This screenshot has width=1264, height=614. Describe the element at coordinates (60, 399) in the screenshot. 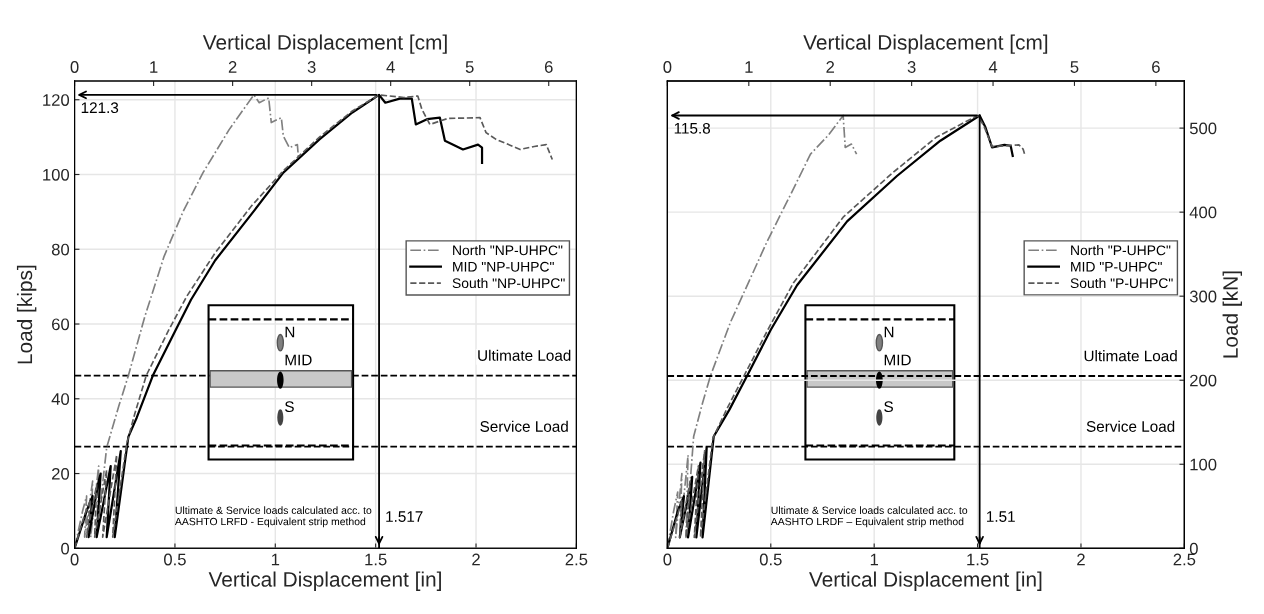

I see `y-tick-label: 40` at that location.